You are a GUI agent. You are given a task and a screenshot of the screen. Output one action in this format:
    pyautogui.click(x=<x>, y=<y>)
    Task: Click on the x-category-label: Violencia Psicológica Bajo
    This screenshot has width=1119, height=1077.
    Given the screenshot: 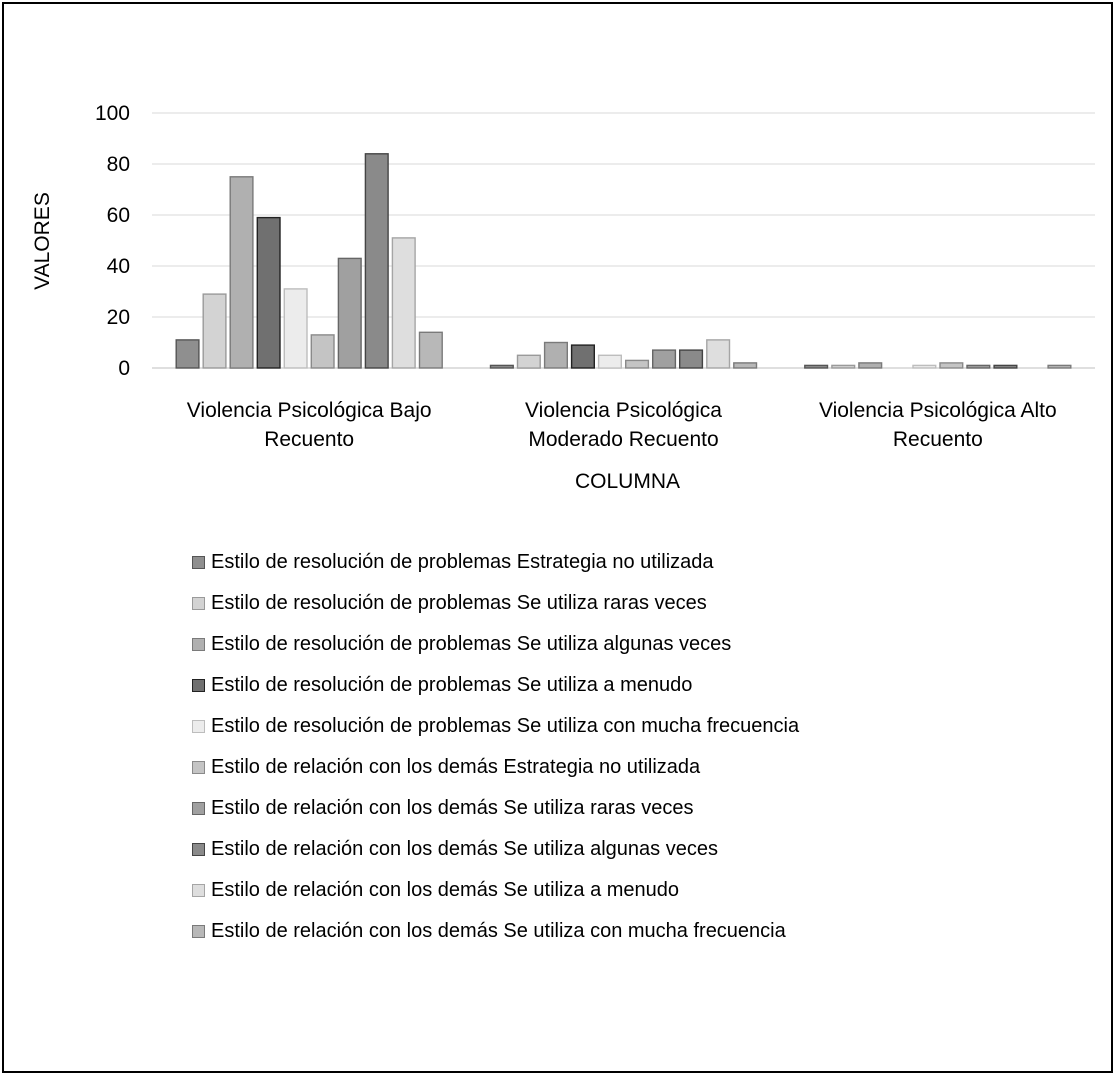 What is the action you would take?
    pyautogui.click(x=309, y=410)
    